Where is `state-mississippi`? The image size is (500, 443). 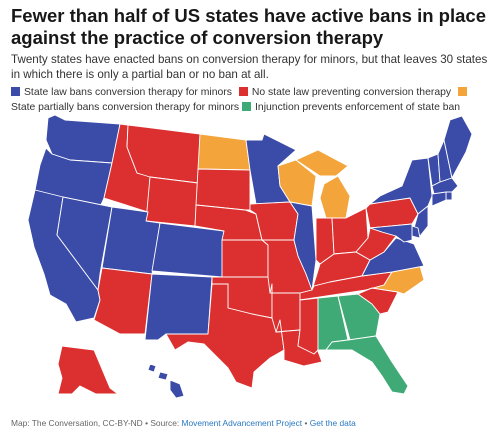
state-mississippi is located at coordinates (308, 326).